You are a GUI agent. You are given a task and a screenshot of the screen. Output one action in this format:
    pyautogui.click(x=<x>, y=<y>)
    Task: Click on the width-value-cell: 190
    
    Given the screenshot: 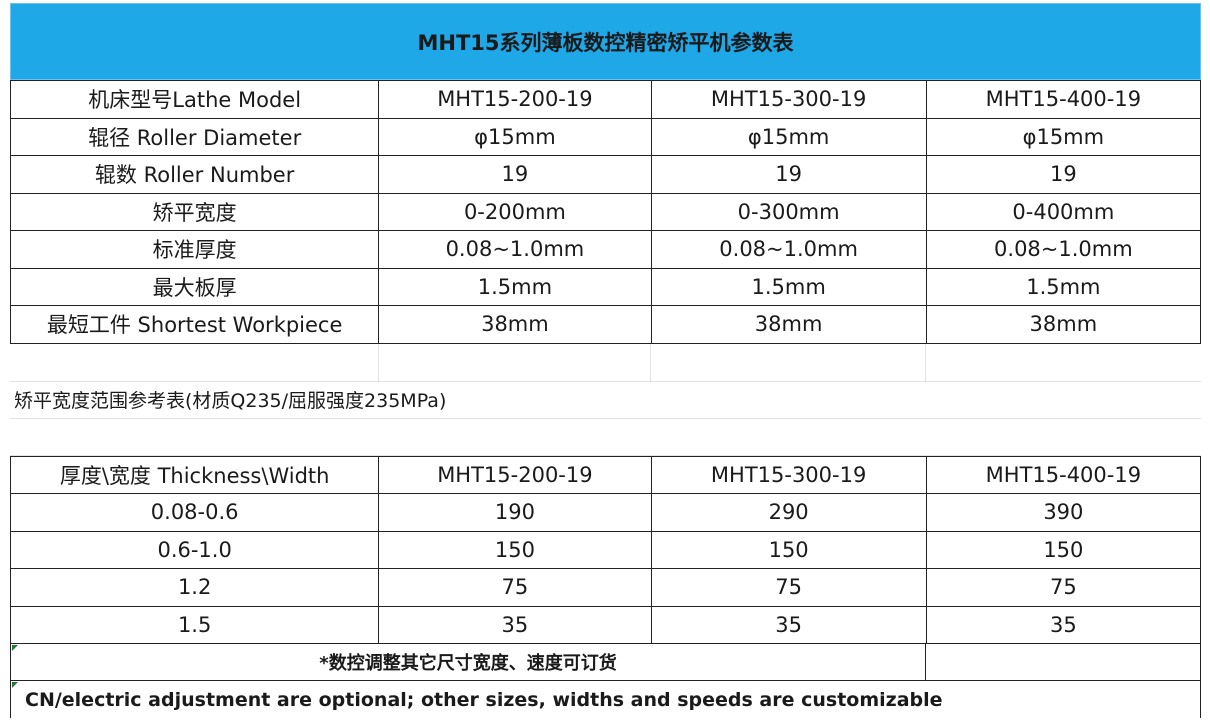 What is the action you would take?
    pyautogui.click(x=515, y=512)
    